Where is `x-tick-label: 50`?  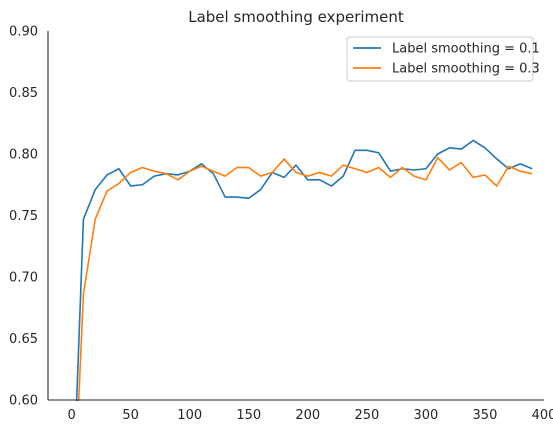
x-tick-label: 50 is located at coordinates (130, 415).